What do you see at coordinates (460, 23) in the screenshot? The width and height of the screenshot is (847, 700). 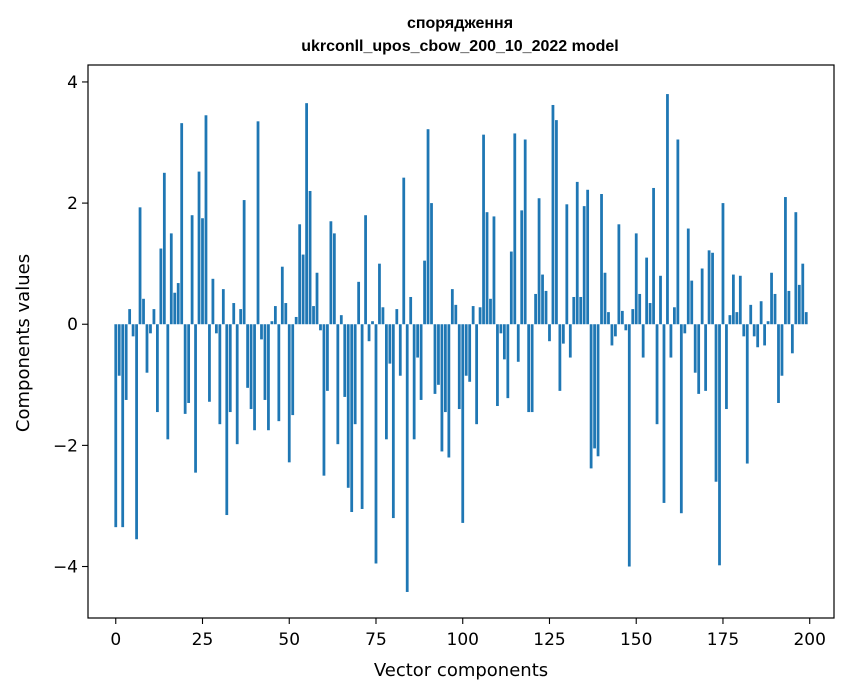 I see `chart-title: спорядження` at bounding box center [460, 23].